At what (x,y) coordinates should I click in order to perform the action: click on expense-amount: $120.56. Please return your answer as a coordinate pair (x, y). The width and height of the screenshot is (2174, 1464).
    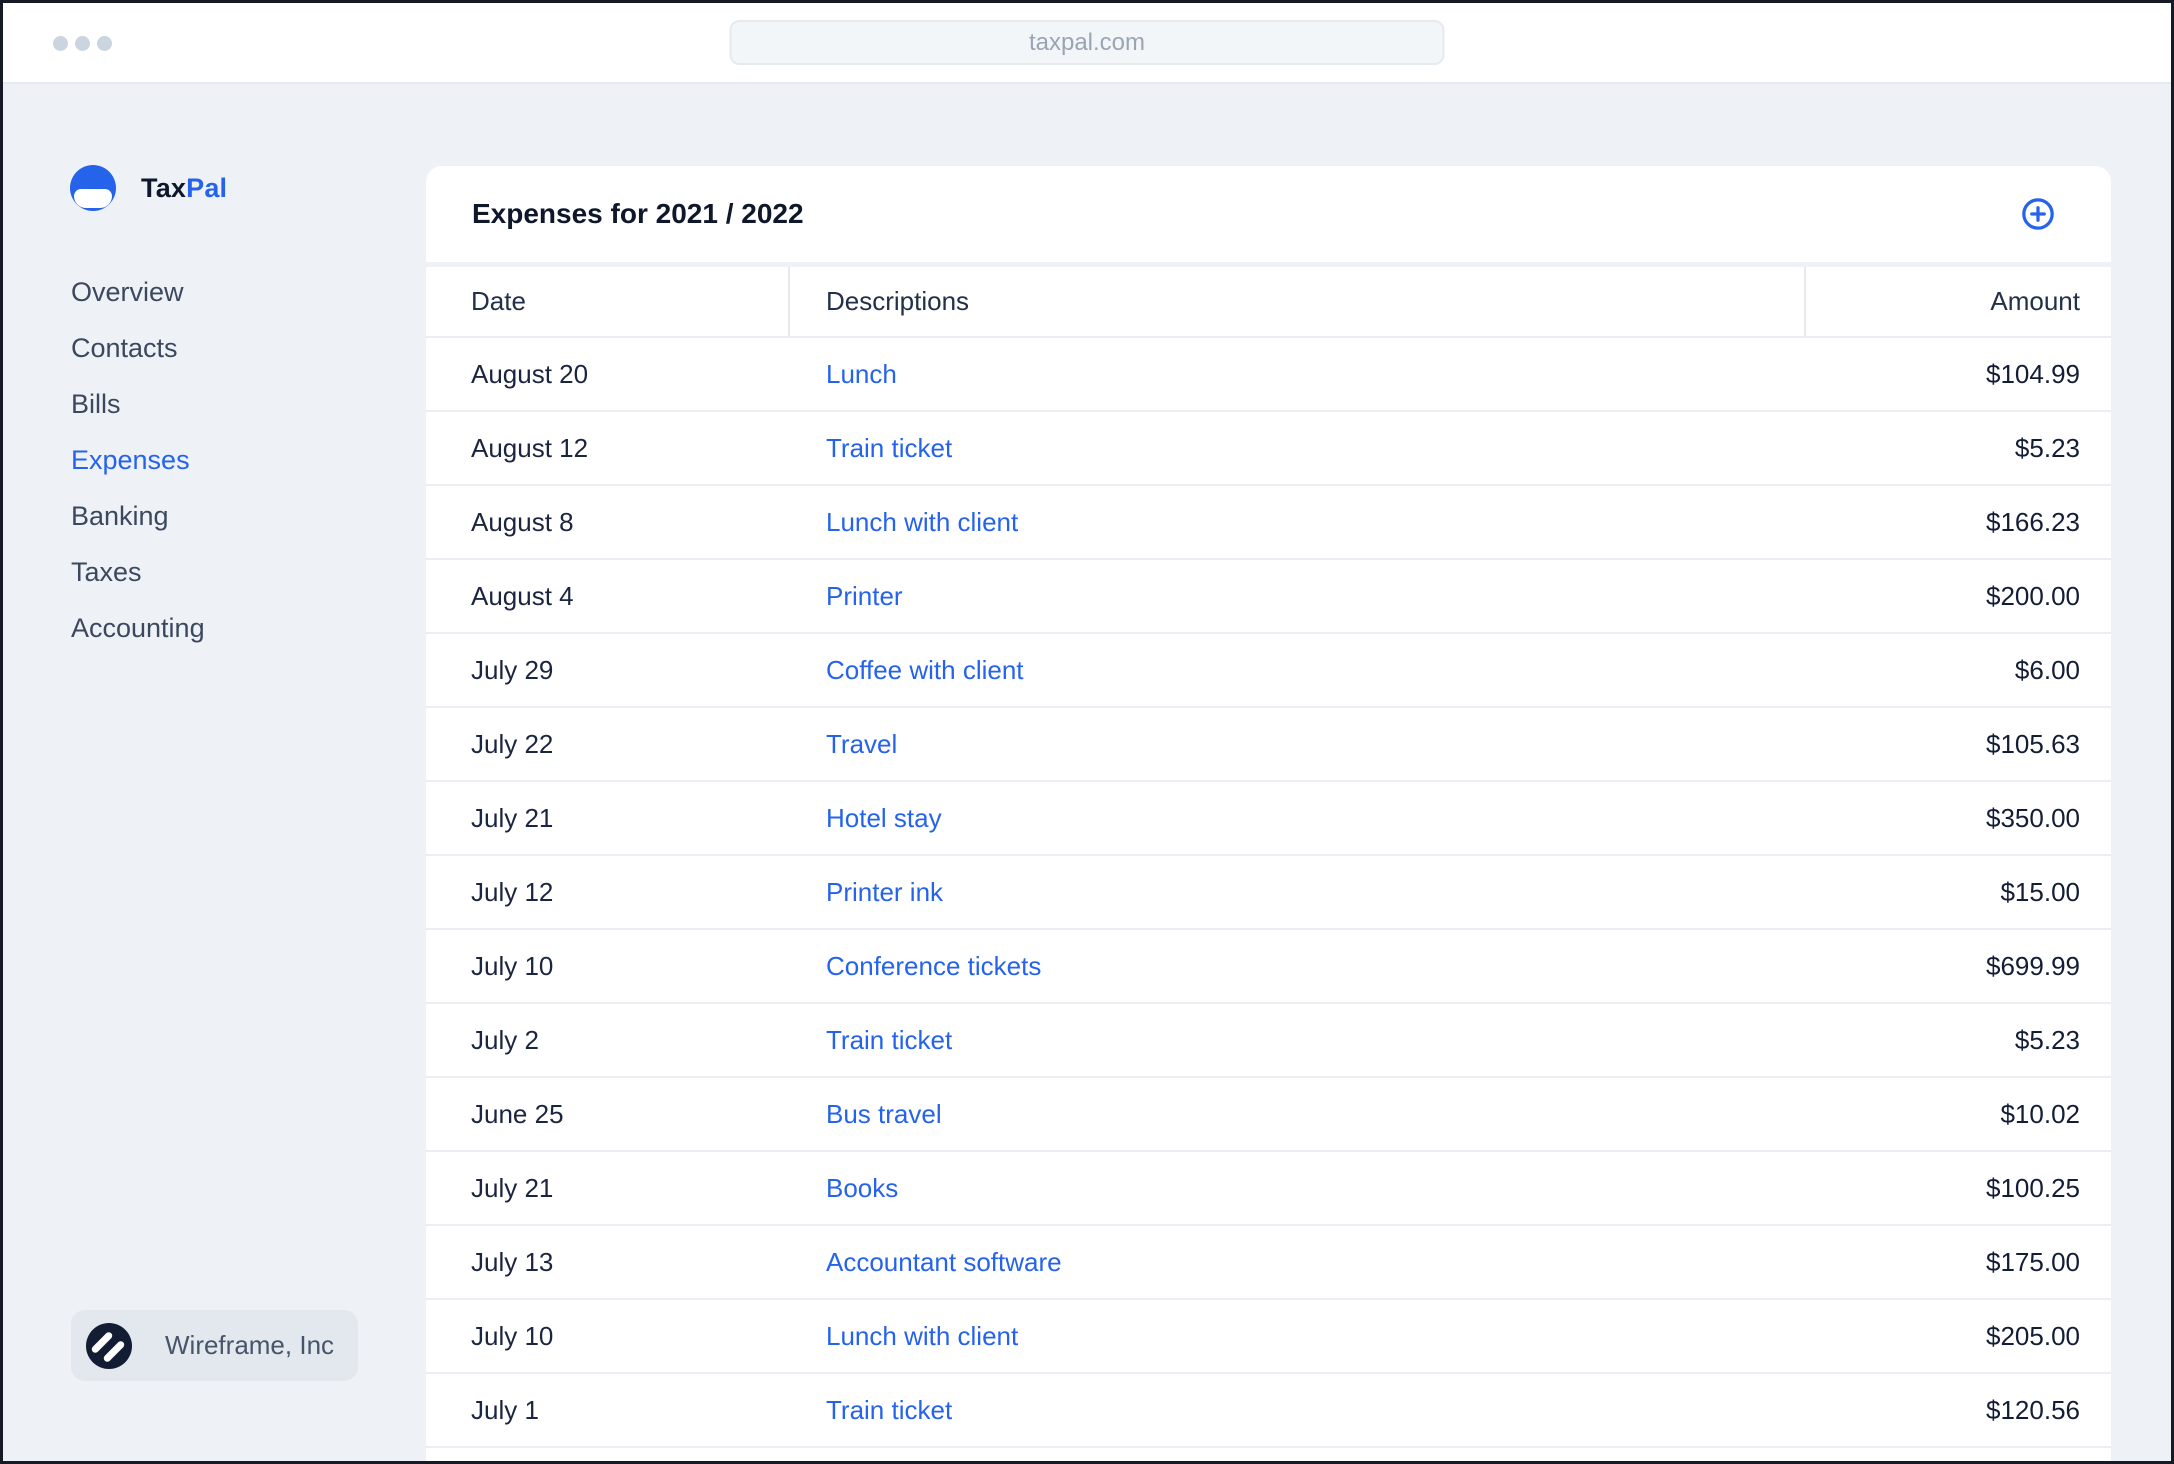
    Looking at the image, I should click on (2033, 1409).